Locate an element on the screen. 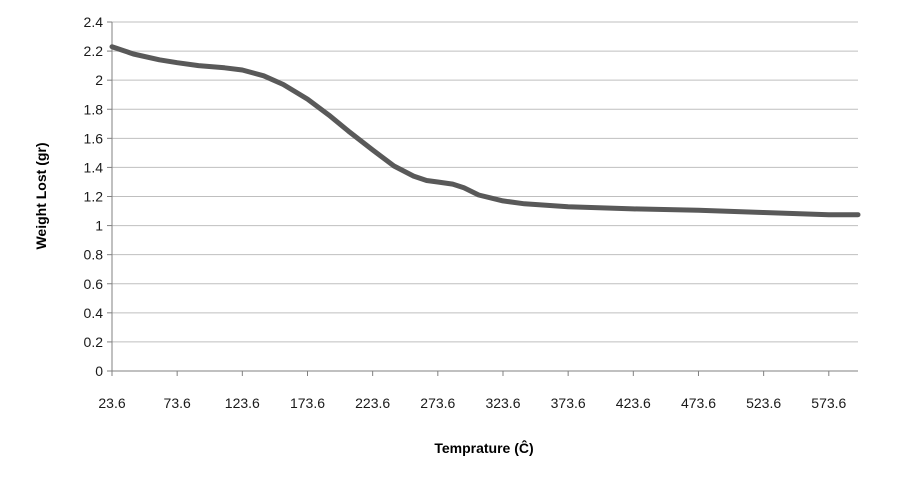  y-tick-label: 1.4 is located at coordinates (94, 167).